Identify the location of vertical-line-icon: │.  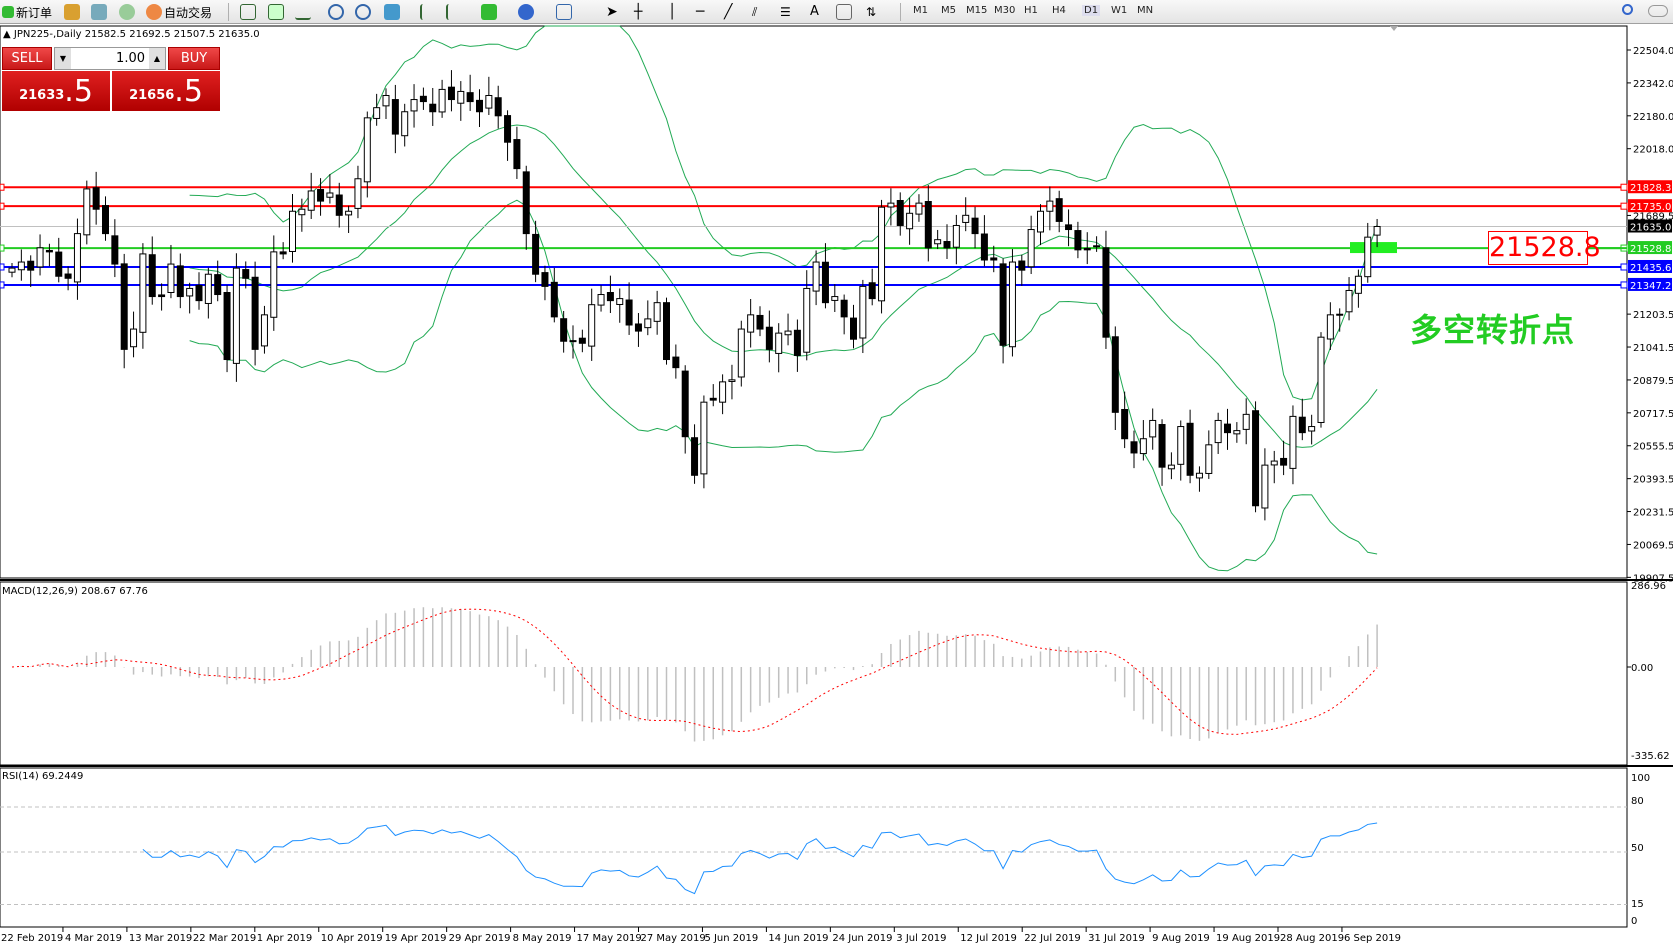
(672, 12).